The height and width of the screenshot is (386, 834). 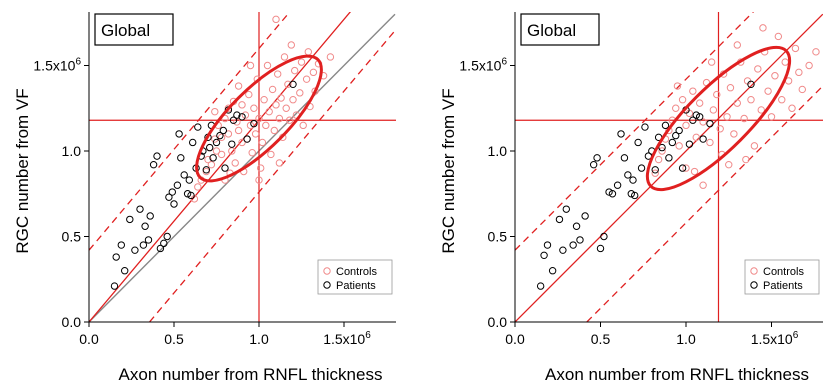 I want to click on panel-title-box: Global, so click(x=560, y=29).